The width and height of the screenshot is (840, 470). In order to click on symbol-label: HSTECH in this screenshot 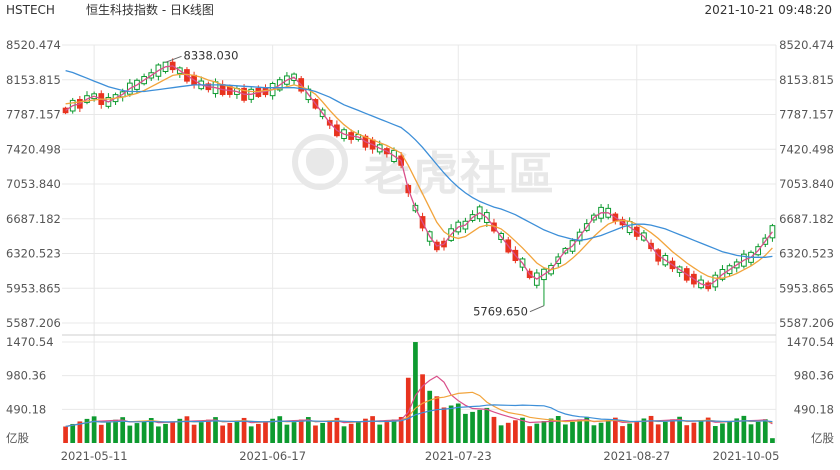, I will do `click(30, 10)`.